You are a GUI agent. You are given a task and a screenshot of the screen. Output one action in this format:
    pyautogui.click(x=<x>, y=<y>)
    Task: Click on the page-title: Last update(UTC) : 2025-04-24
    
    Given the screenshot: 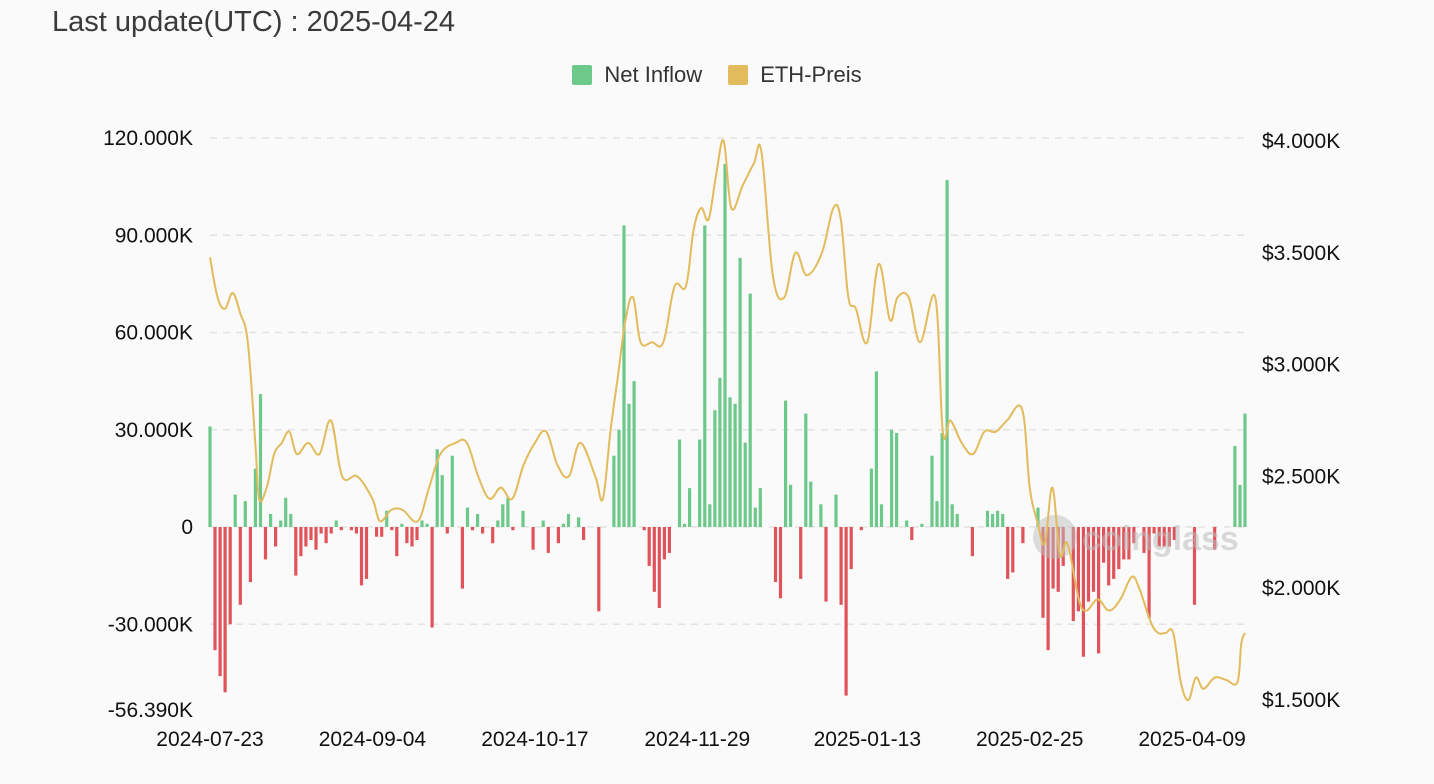 What is the action you would take?
    pyautogui.click(x=253, y=22)
    